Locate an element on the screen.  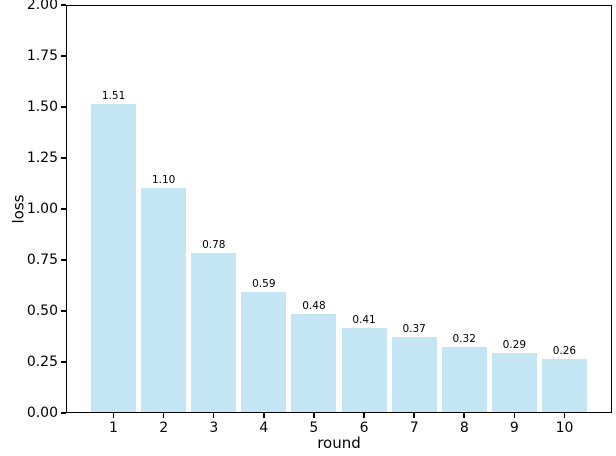
bar-value-label: 0.26 is located at coordinates (564, 351).